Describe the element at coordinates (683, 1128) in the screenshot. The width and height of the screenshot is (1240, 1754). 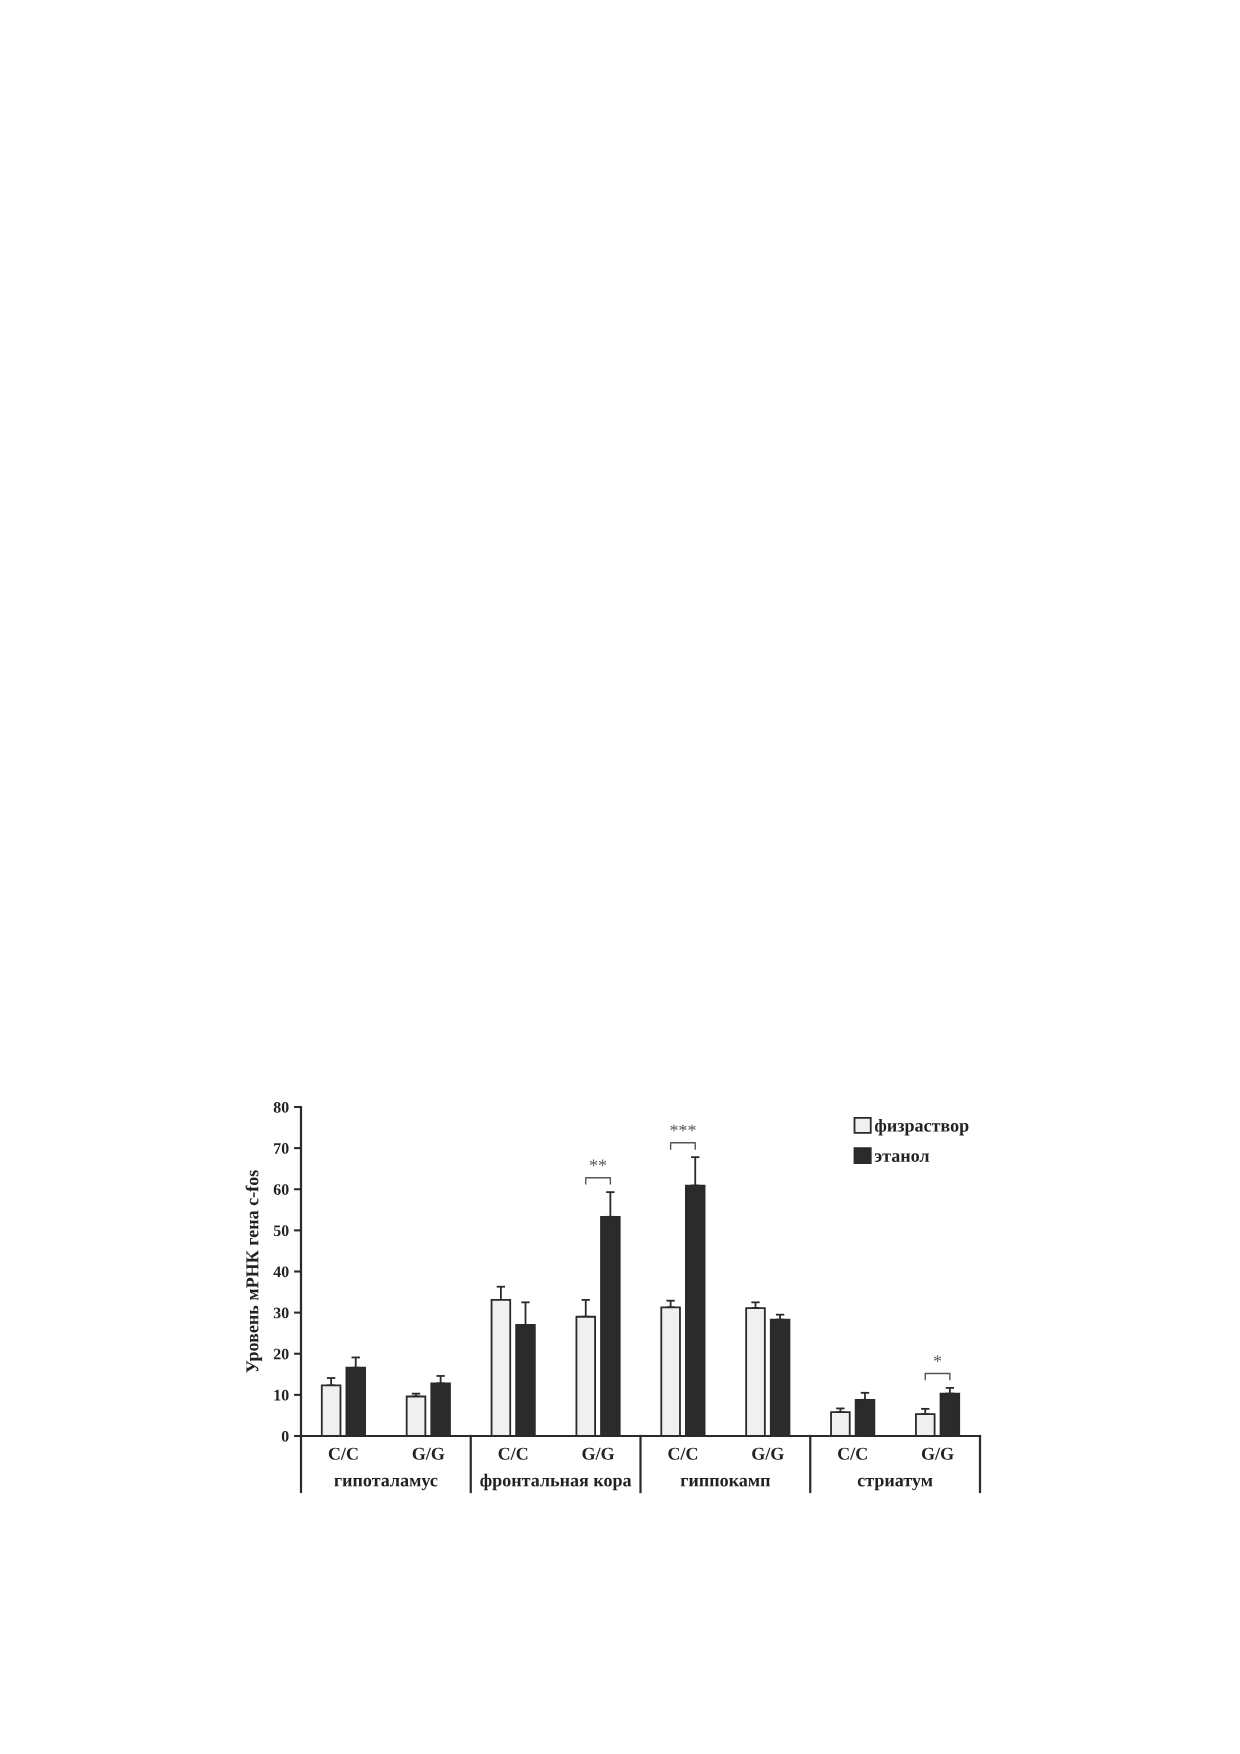
I see `annotation: ***` at that location.